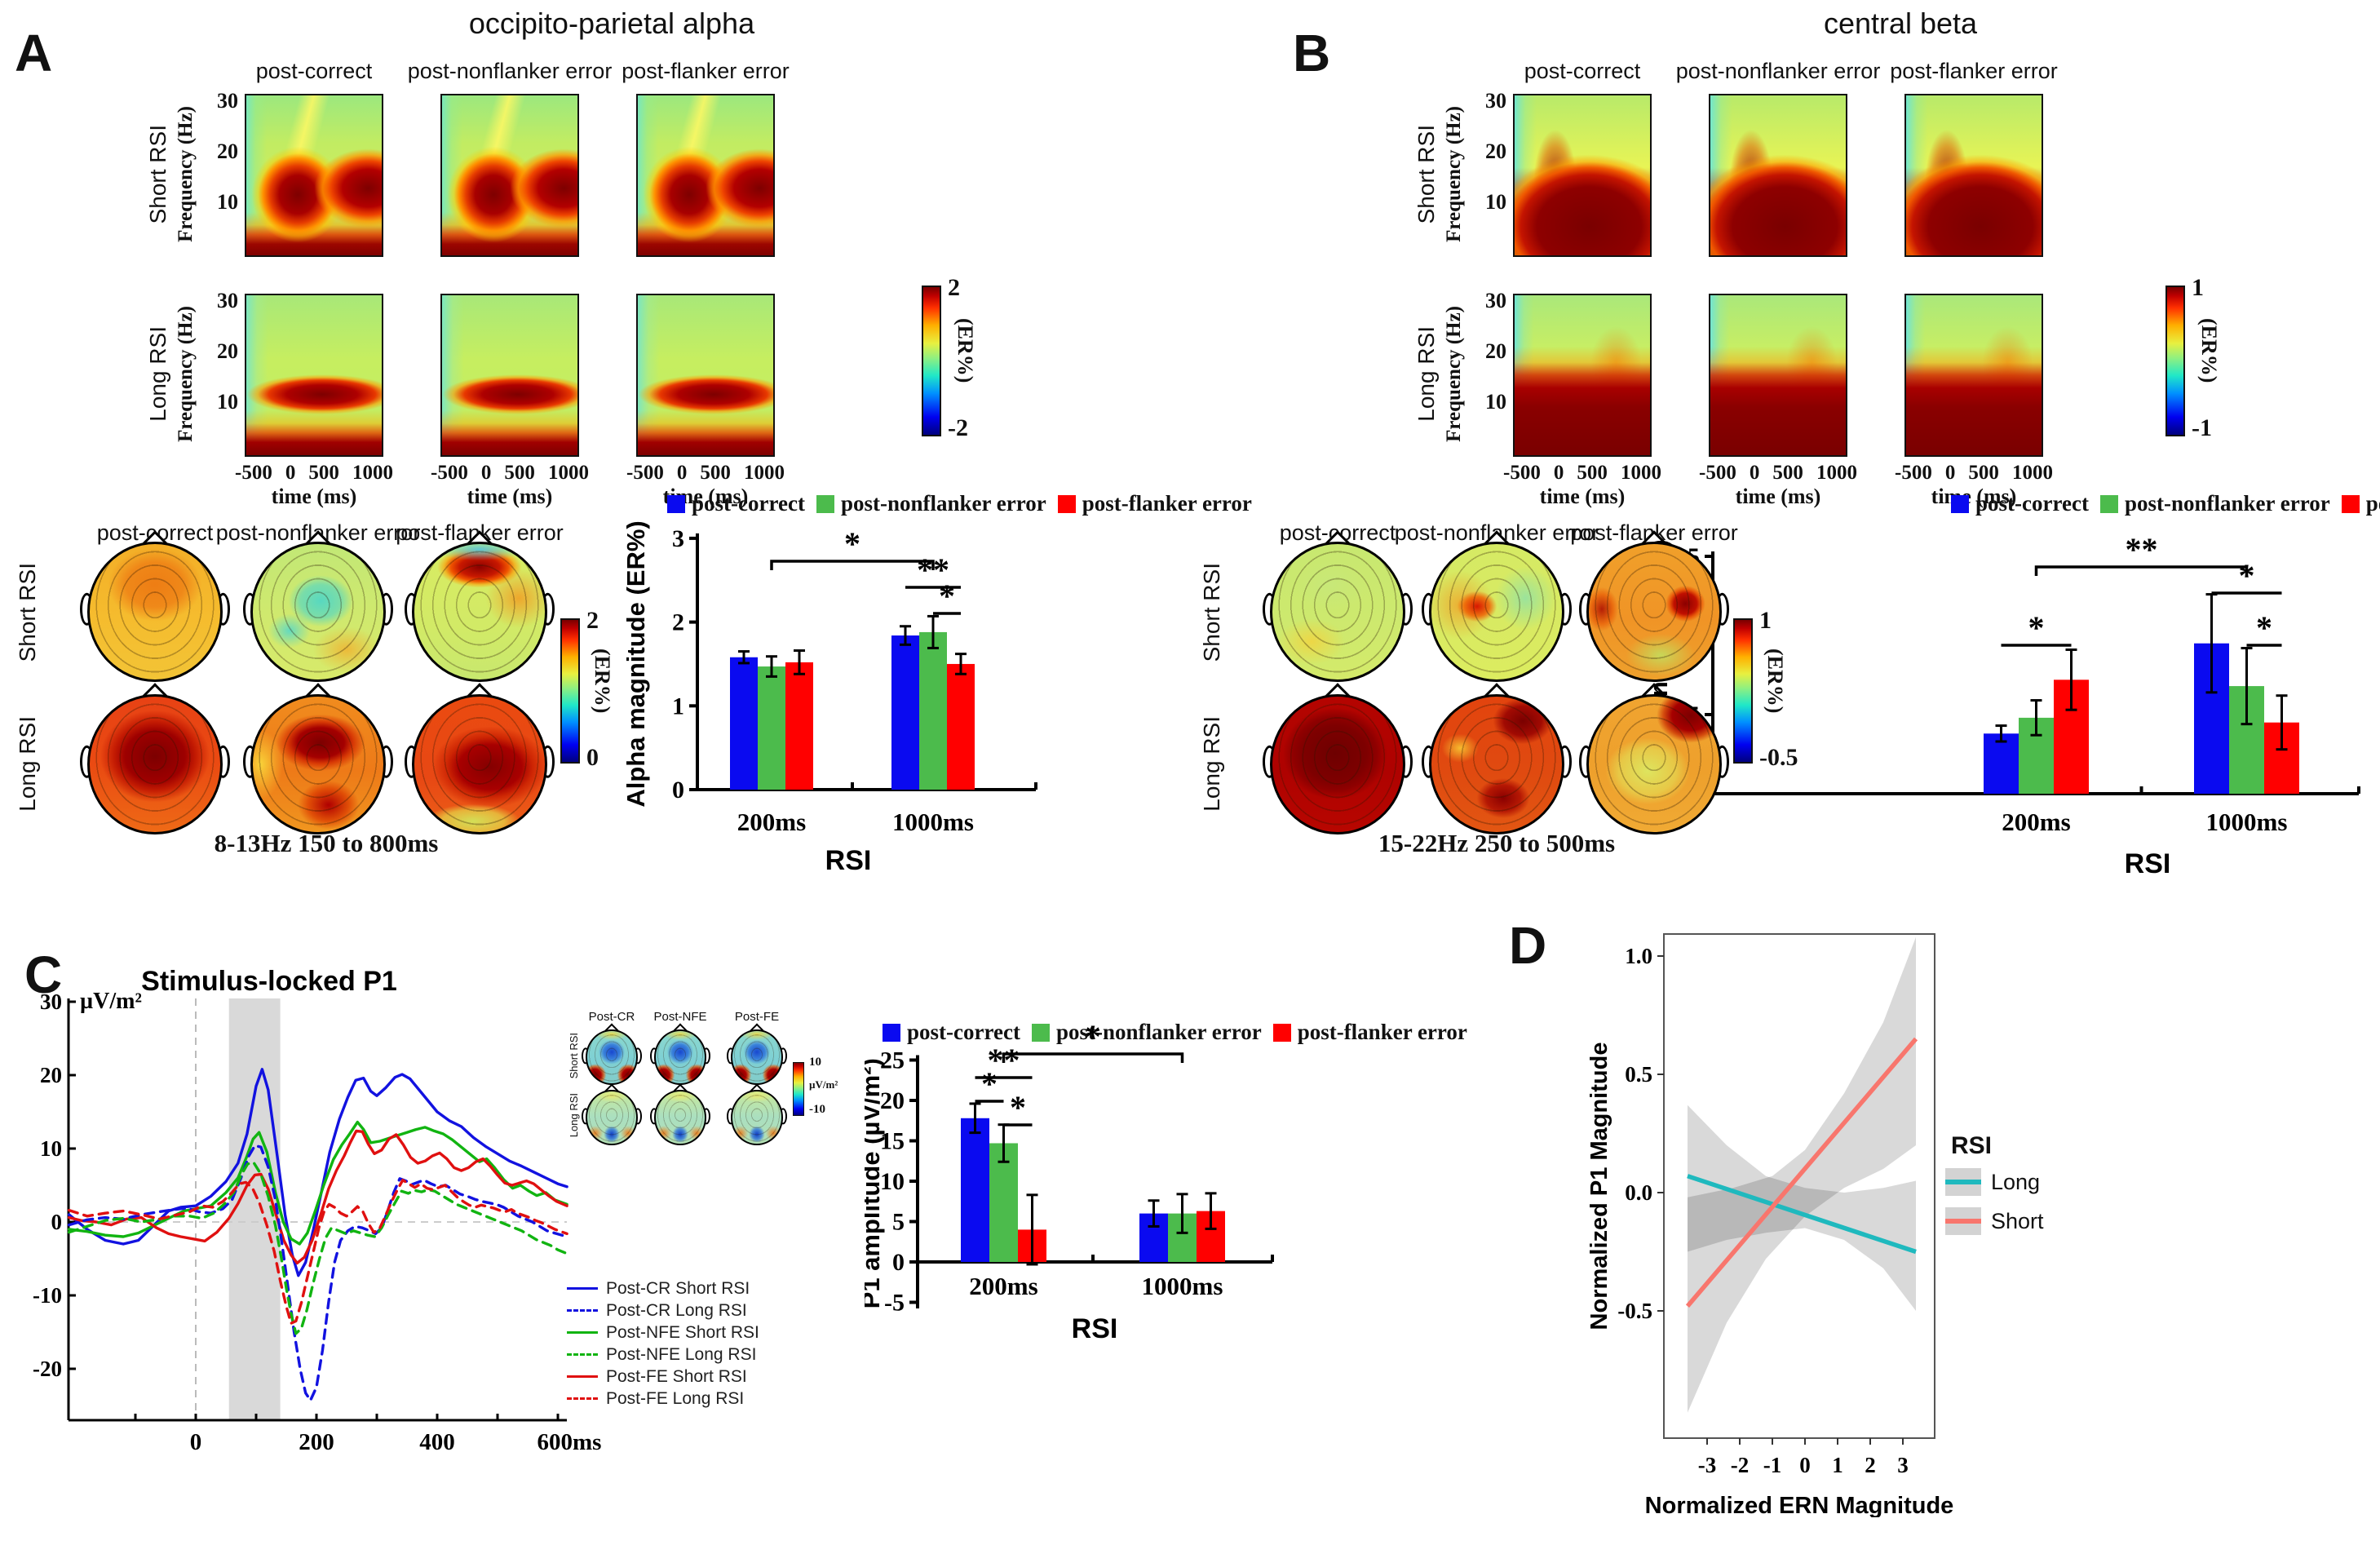  Describe the element at coordinates (2373, 503) in the screenshot. I see `legend-label: post-flanker error` at that location.